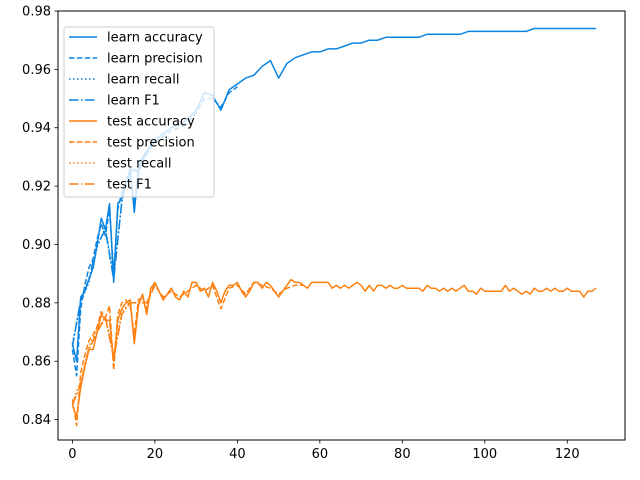 The image size is (640, 480). I want to click on legend-label: learn precision, so click(155, 59).